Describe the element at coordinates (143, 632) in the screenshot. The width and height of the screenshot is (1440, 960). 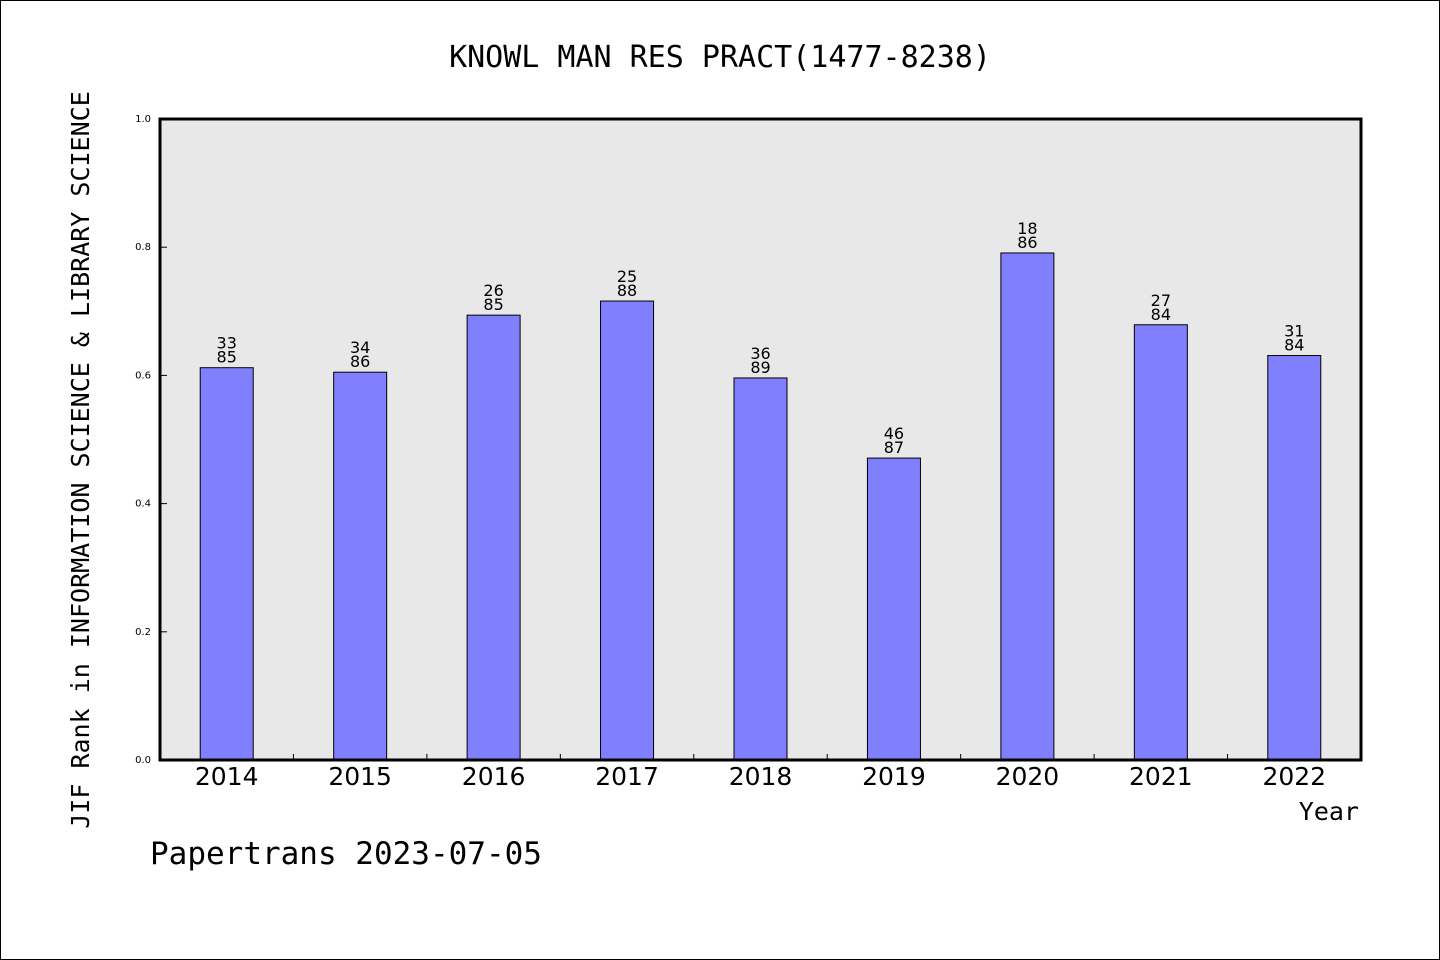
I see `y-tick-label: 0.2` at that location.